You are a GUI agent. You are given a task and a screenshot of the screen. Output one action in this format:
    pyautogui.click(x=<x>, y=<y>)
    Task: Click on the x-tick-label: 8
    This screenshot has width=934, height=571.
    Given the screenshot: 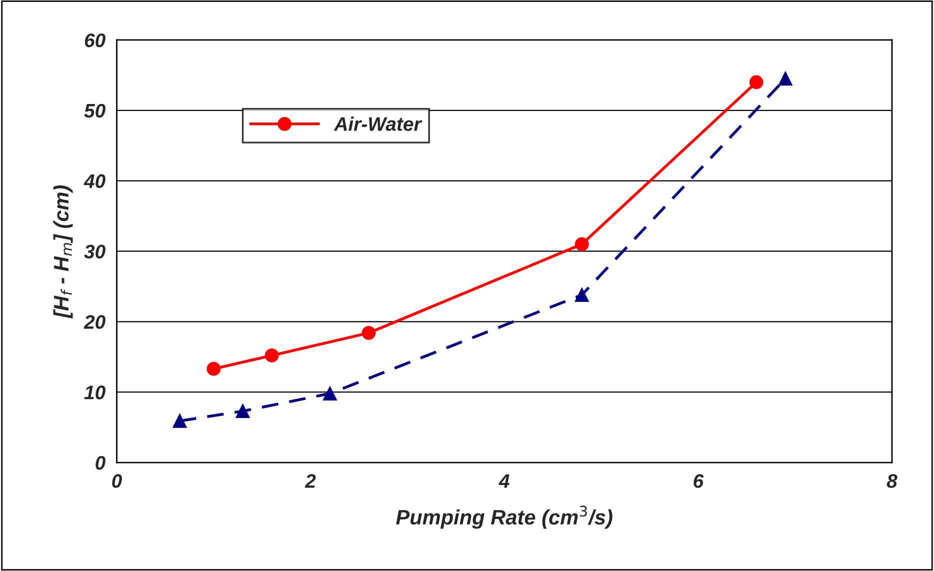 What is the action you would take?
    pyautogui.click(x=892, y=481)
    